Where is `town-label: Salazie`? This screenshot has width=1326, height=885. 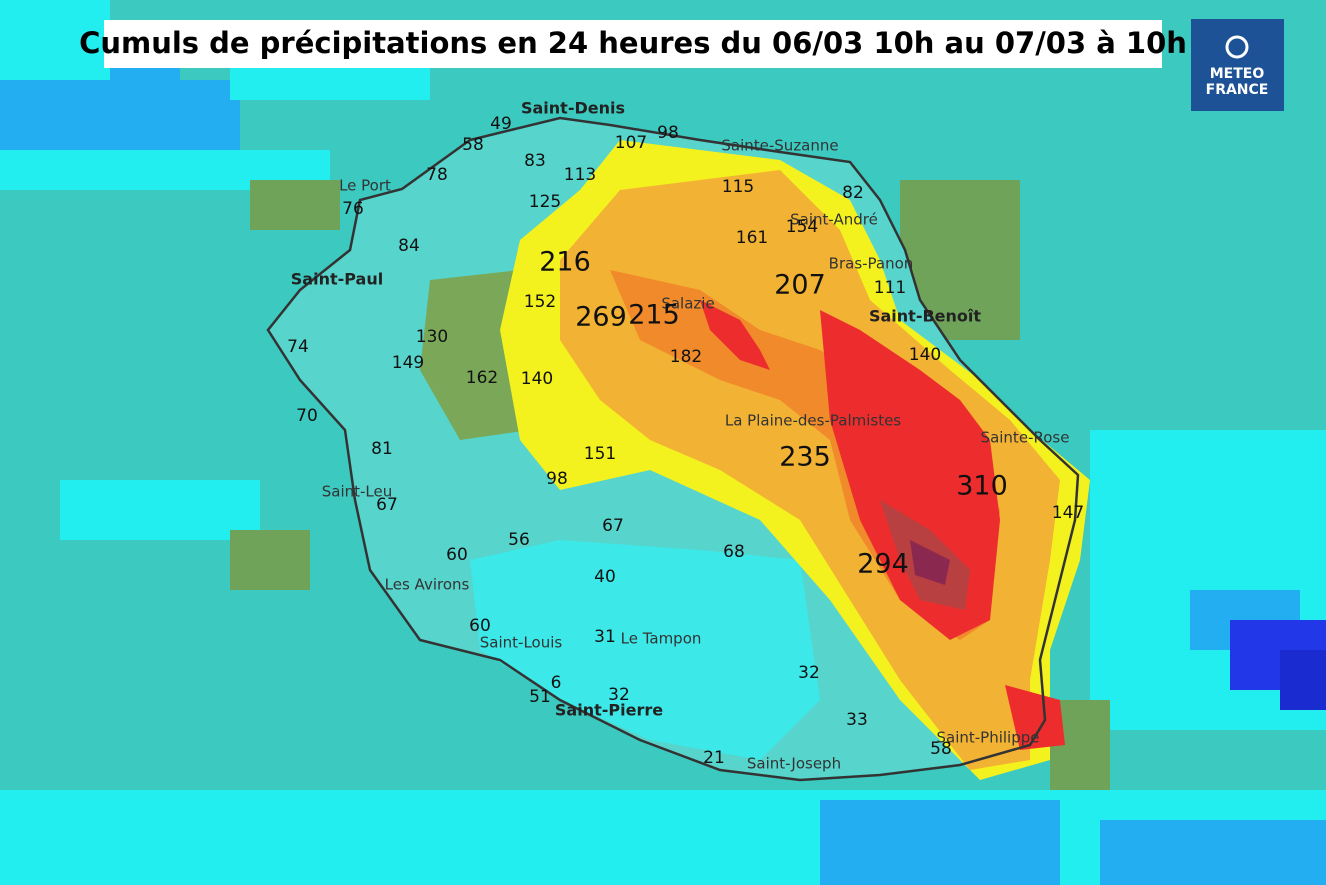 town-label: Salazie is located at coordinates (687, 304).